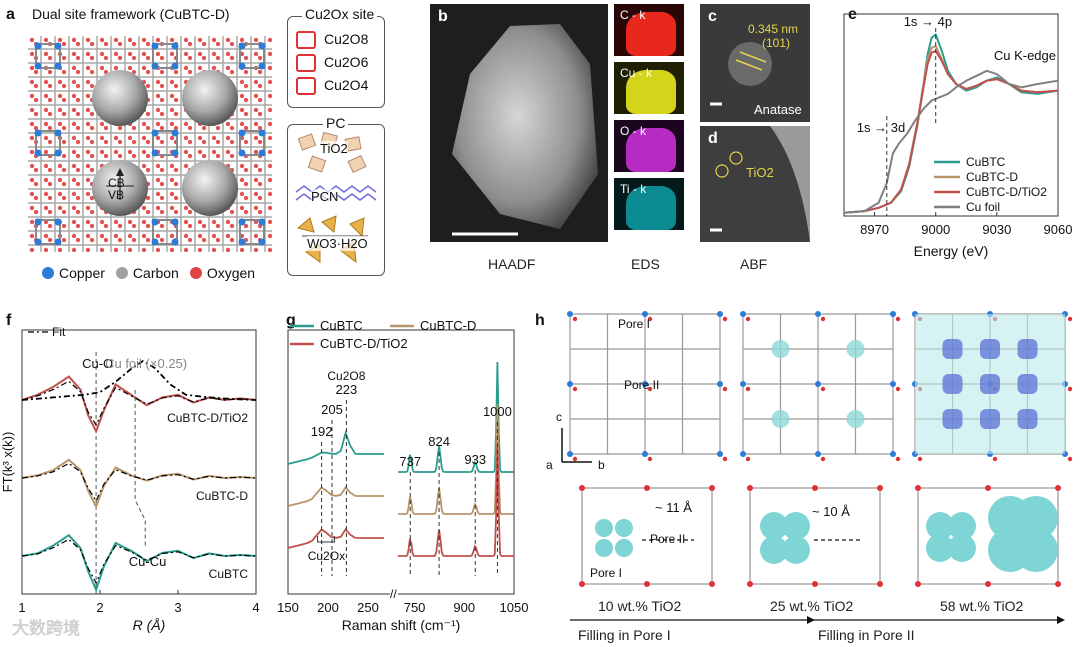 The image size is (1080, 647). I want to click on raman-low-CuBTC-D/TiO2, so click(335, 538).